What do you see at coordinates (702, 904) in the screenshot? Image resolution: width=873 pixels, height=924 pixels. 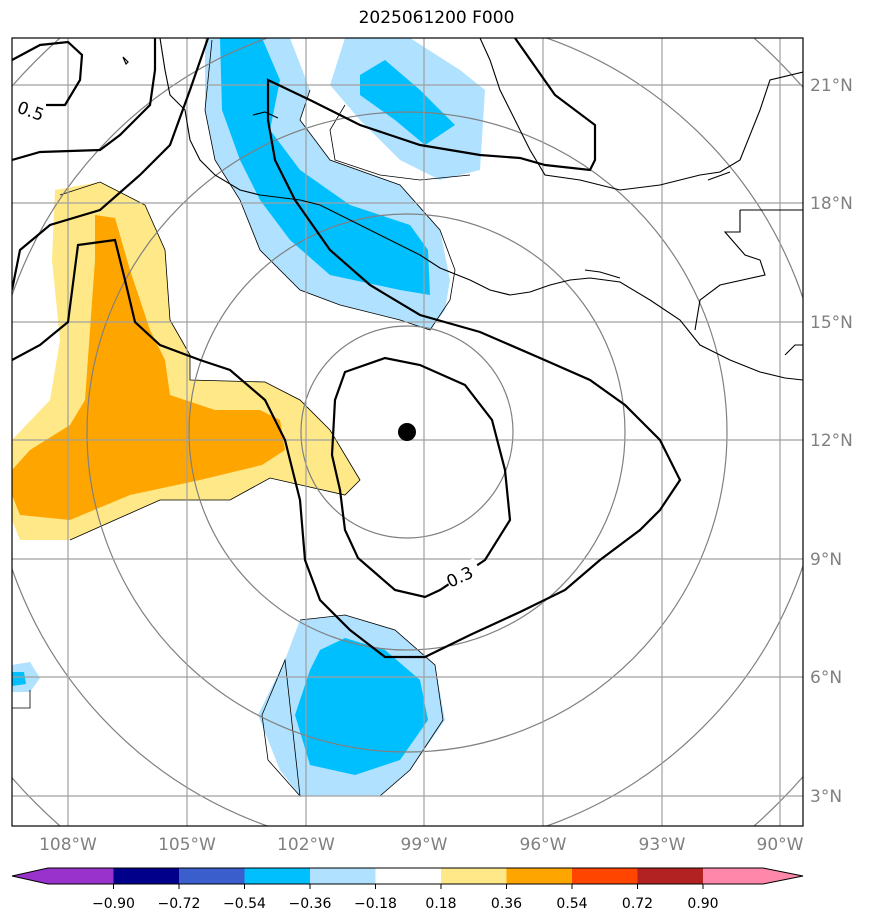 I see `colorbar-tick-label: 0.90` at bounding box center [702, 904].